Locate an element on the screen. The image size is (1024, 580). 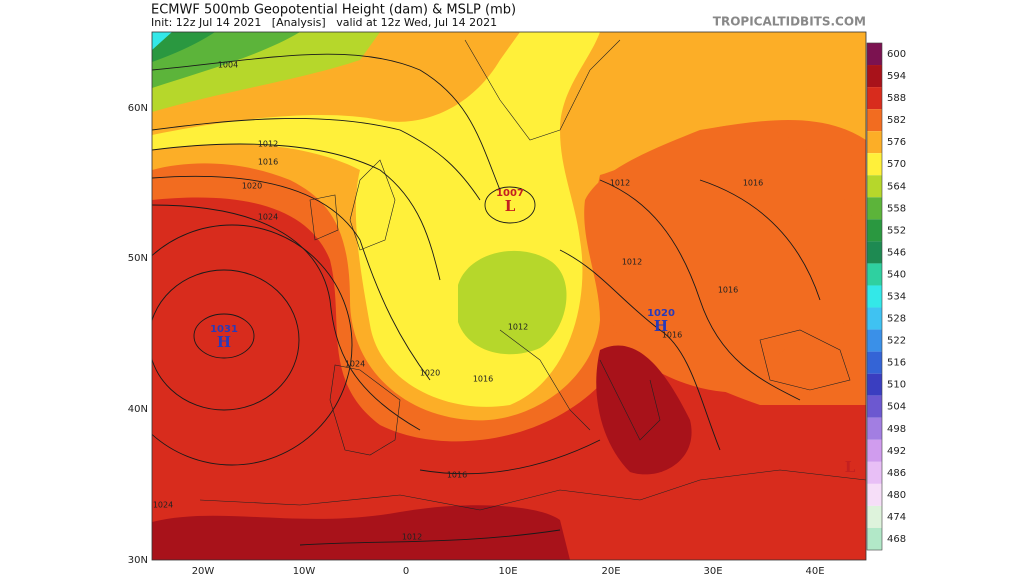
latitude-label: 40N is located at coordinates (138, 409).